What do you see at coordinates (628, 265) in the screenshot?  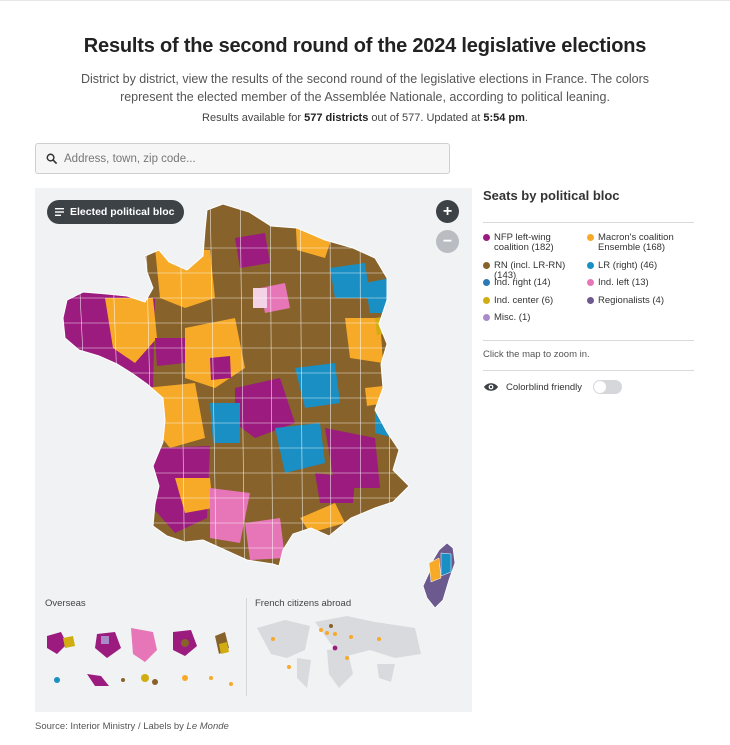 I see `legend-label: LR (right) (46)` at bounding box center [628, 265].